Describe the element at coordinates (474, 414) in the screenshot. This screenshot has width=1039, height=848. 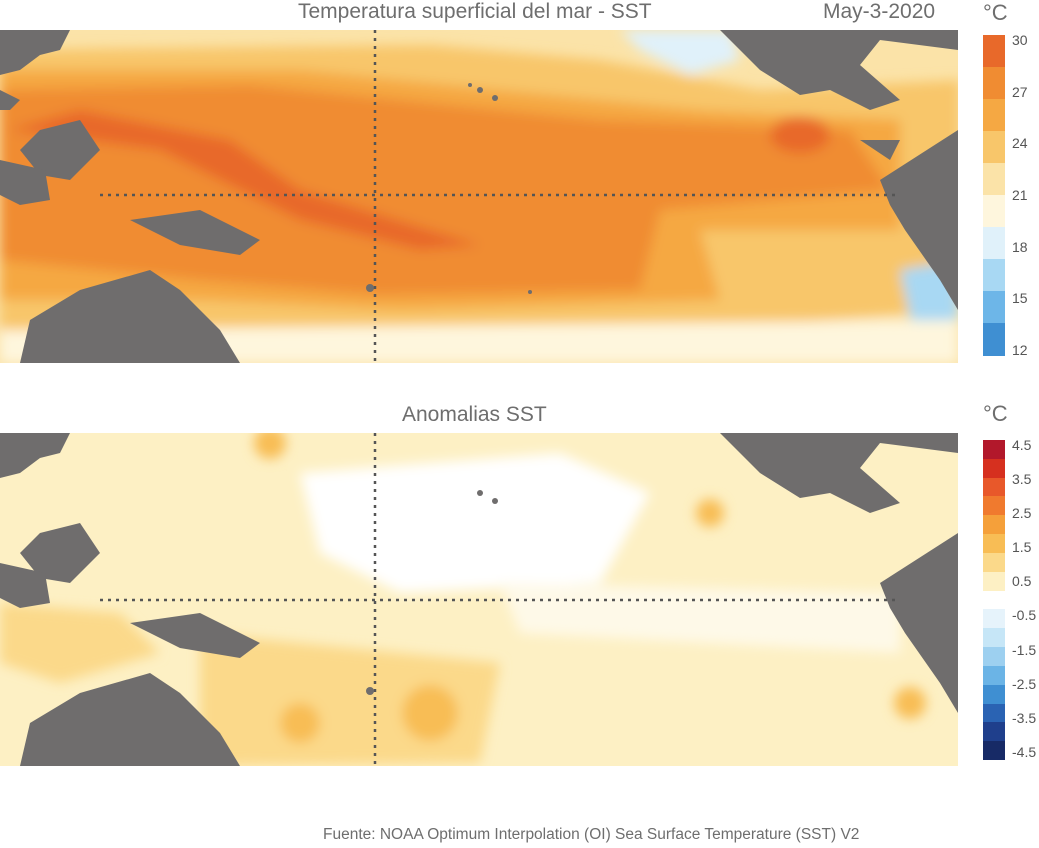
I see `anomaly-map-title: Anomalias SST` at that location.